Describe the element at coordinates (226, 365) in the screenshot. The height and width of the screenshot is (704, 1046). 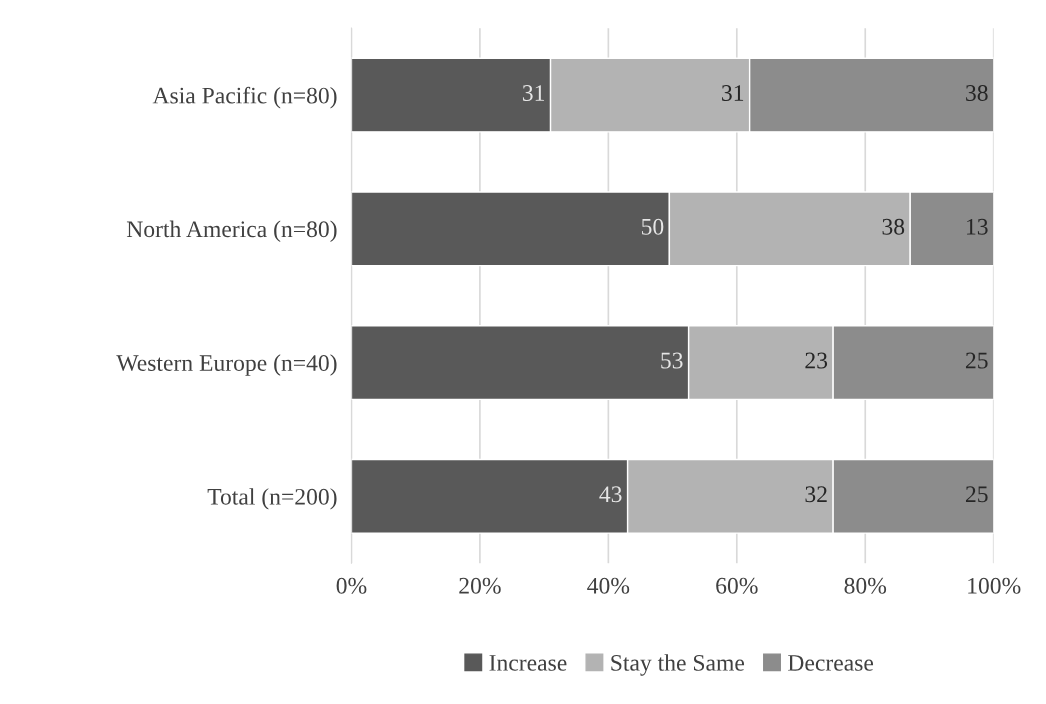
I see `y-tick-label: Western Europe (n=40)` at that location.